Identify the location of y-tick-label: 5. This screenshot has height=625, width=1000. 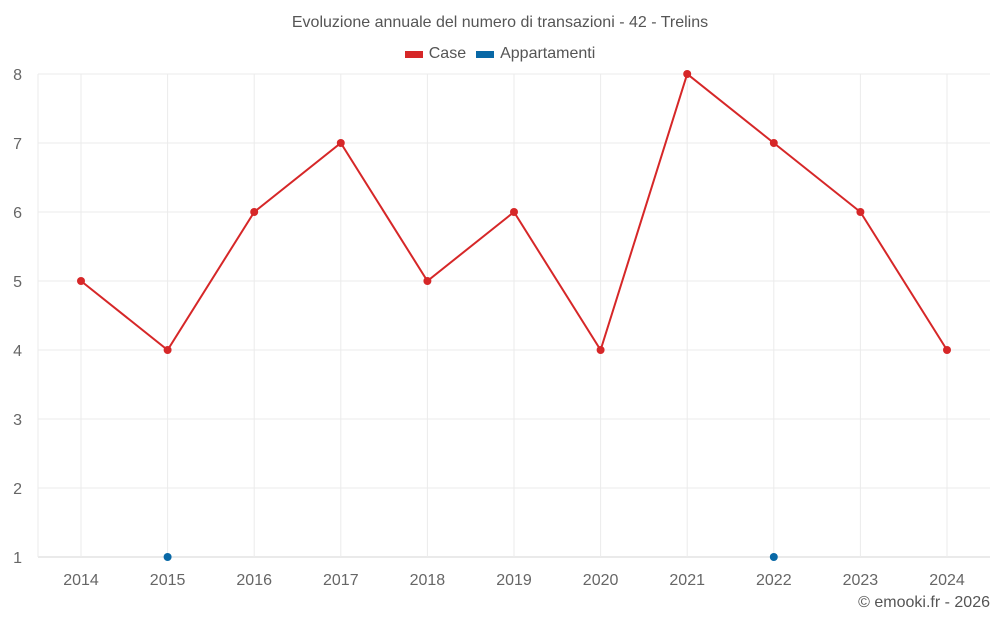
(17, 282).